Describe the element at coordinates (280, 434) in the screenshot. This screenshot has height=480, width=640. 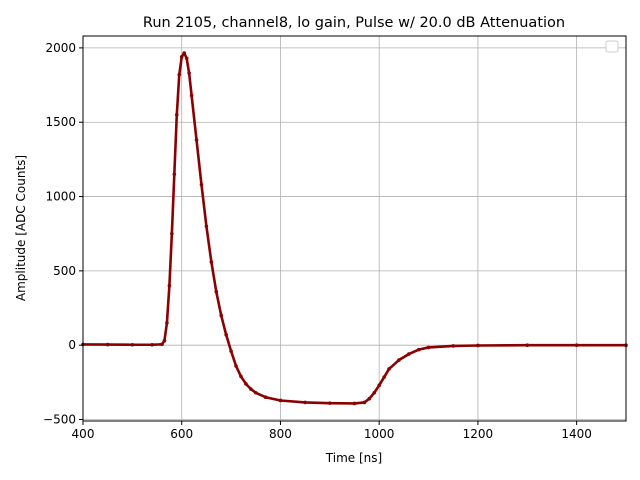
I see `x-tick-label: 800` at that location.